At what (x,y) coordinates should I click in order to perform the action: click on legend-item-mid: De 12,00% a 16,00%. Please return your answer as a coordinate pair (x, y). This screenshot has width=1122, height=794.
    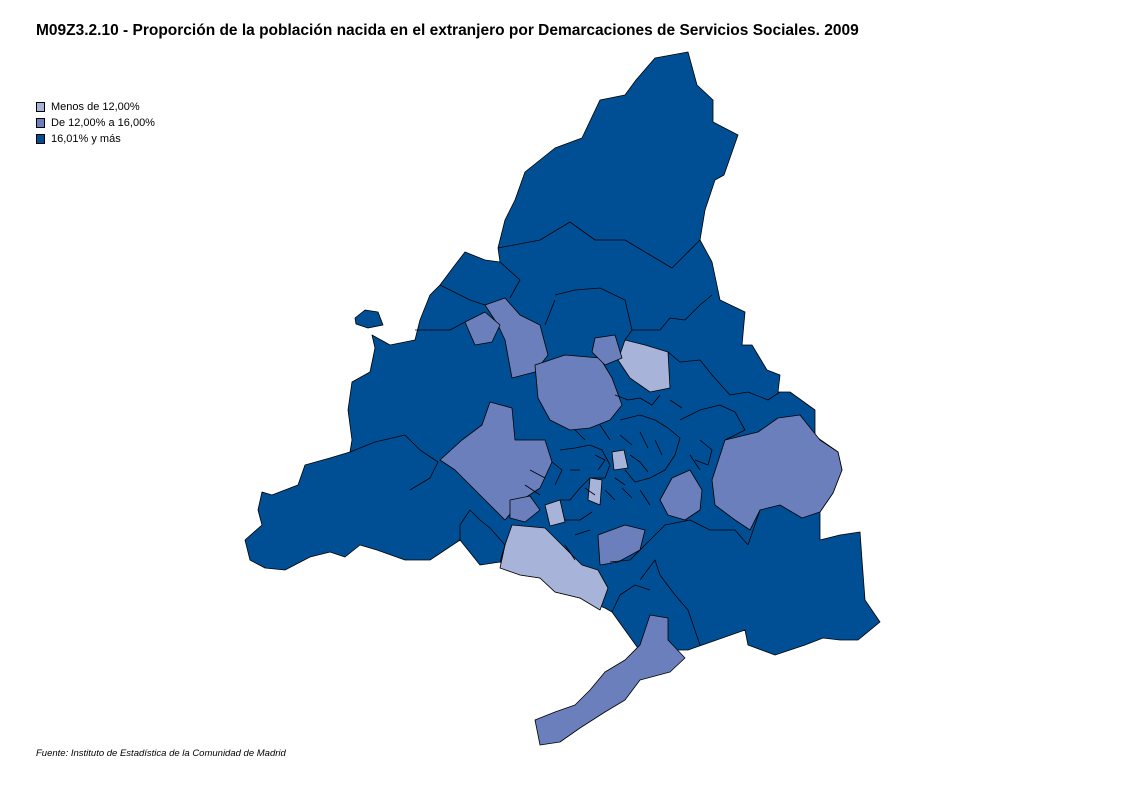
    Looking at the image, I should click on (95, 123).